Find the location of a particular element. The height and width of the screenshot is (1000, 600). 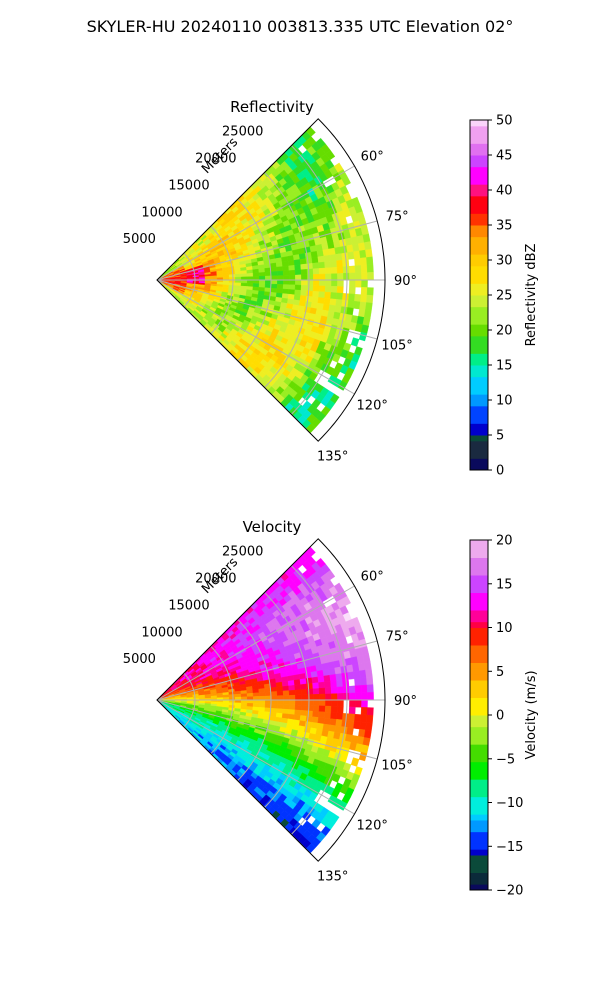

azimuth-gridline is located at coordinates (255, 223).